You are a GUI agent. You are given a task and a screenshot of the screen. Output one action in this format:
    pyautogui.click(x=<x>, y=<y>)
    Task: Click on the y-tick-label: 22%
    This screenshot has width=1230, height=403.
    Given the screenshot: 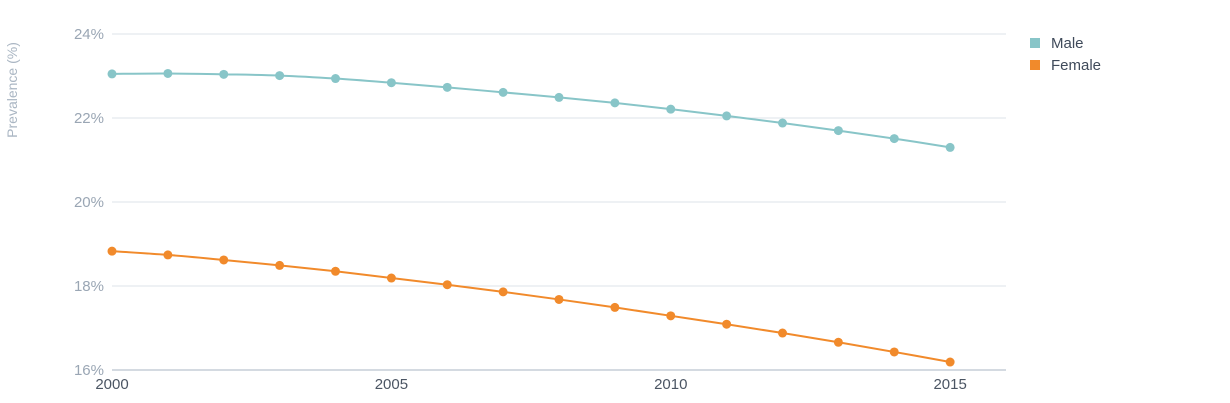 What is the action you would take?
    pyautogui.click(x=89, y=118)
    